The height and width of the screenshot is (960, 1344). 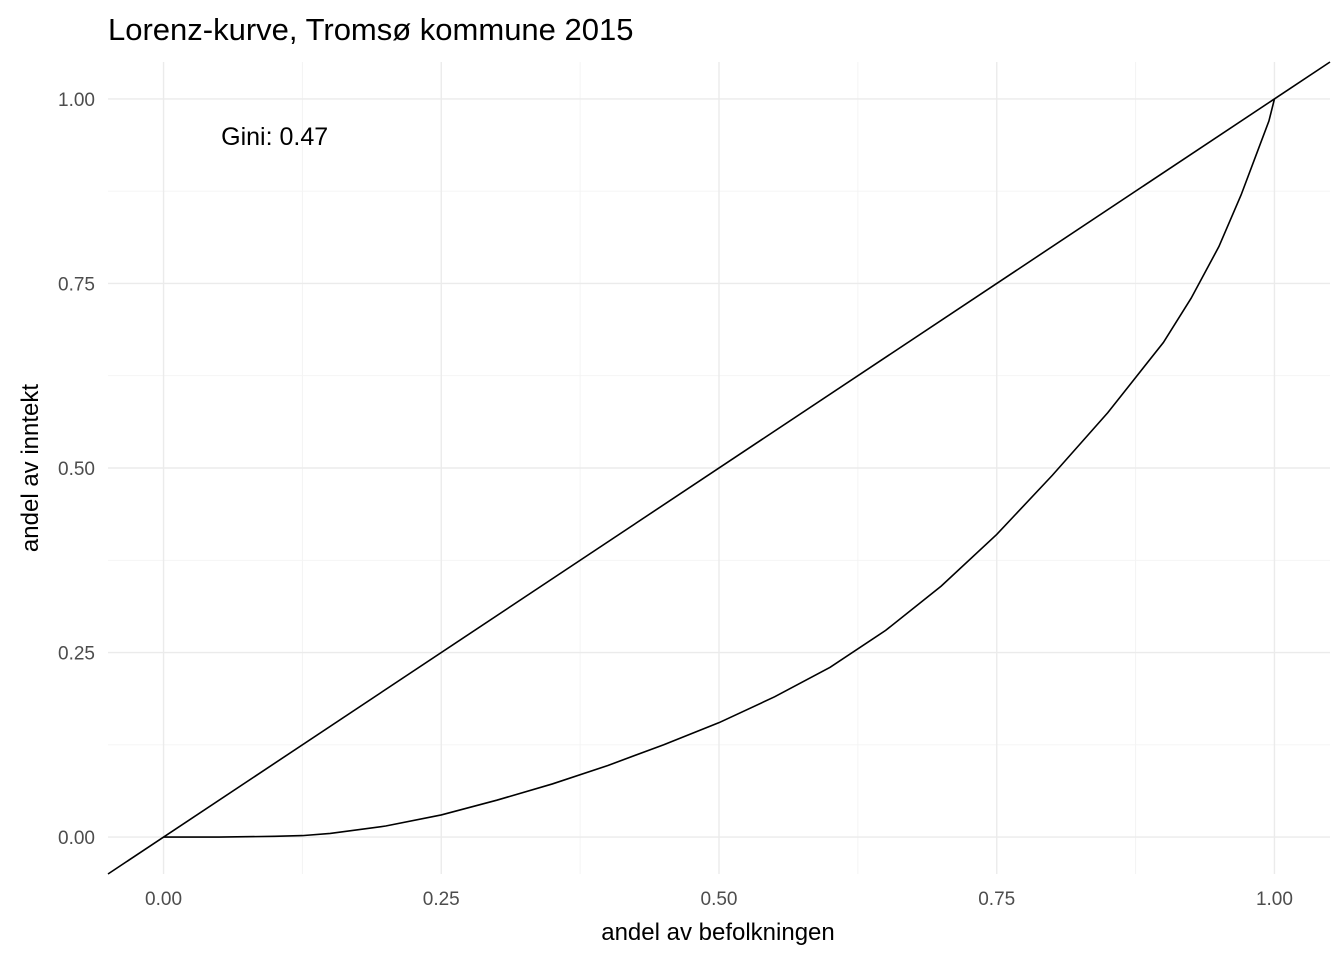 I want to click on x-tick-label: 0.25, so click(x=441, y=899).